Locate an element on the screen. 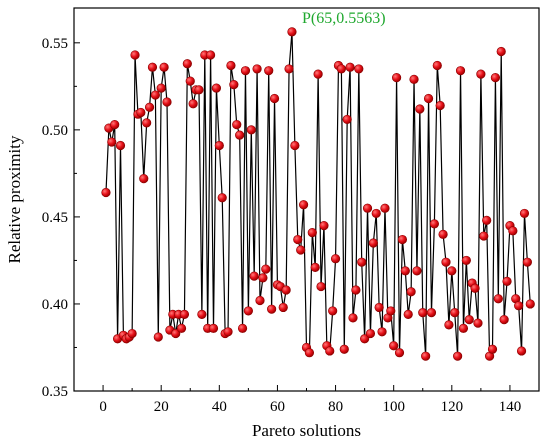  x-tick-label: 140 is located at coordinates (510, 407).